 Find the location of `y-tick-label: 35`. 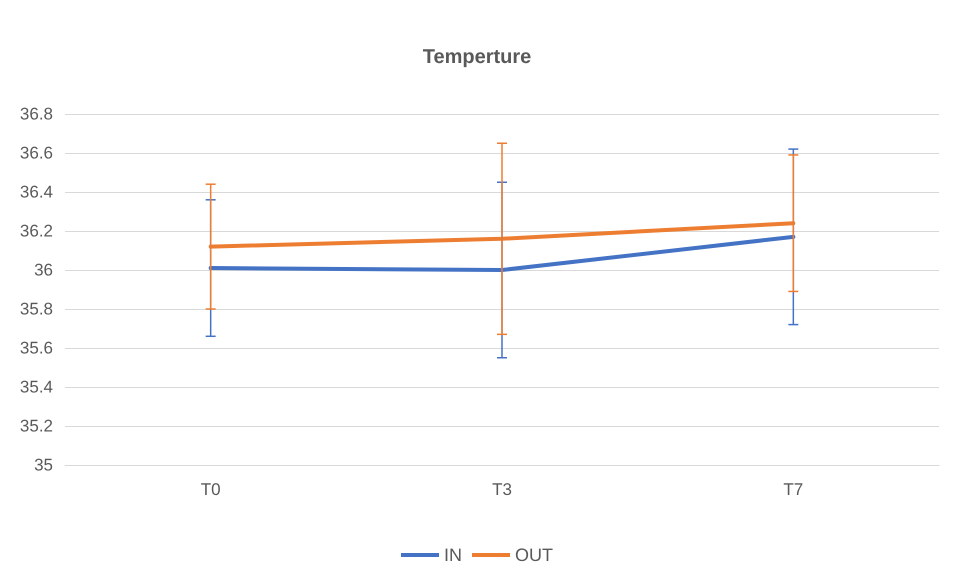

y-tick-label: 35 is located at coordinates (43, 465).